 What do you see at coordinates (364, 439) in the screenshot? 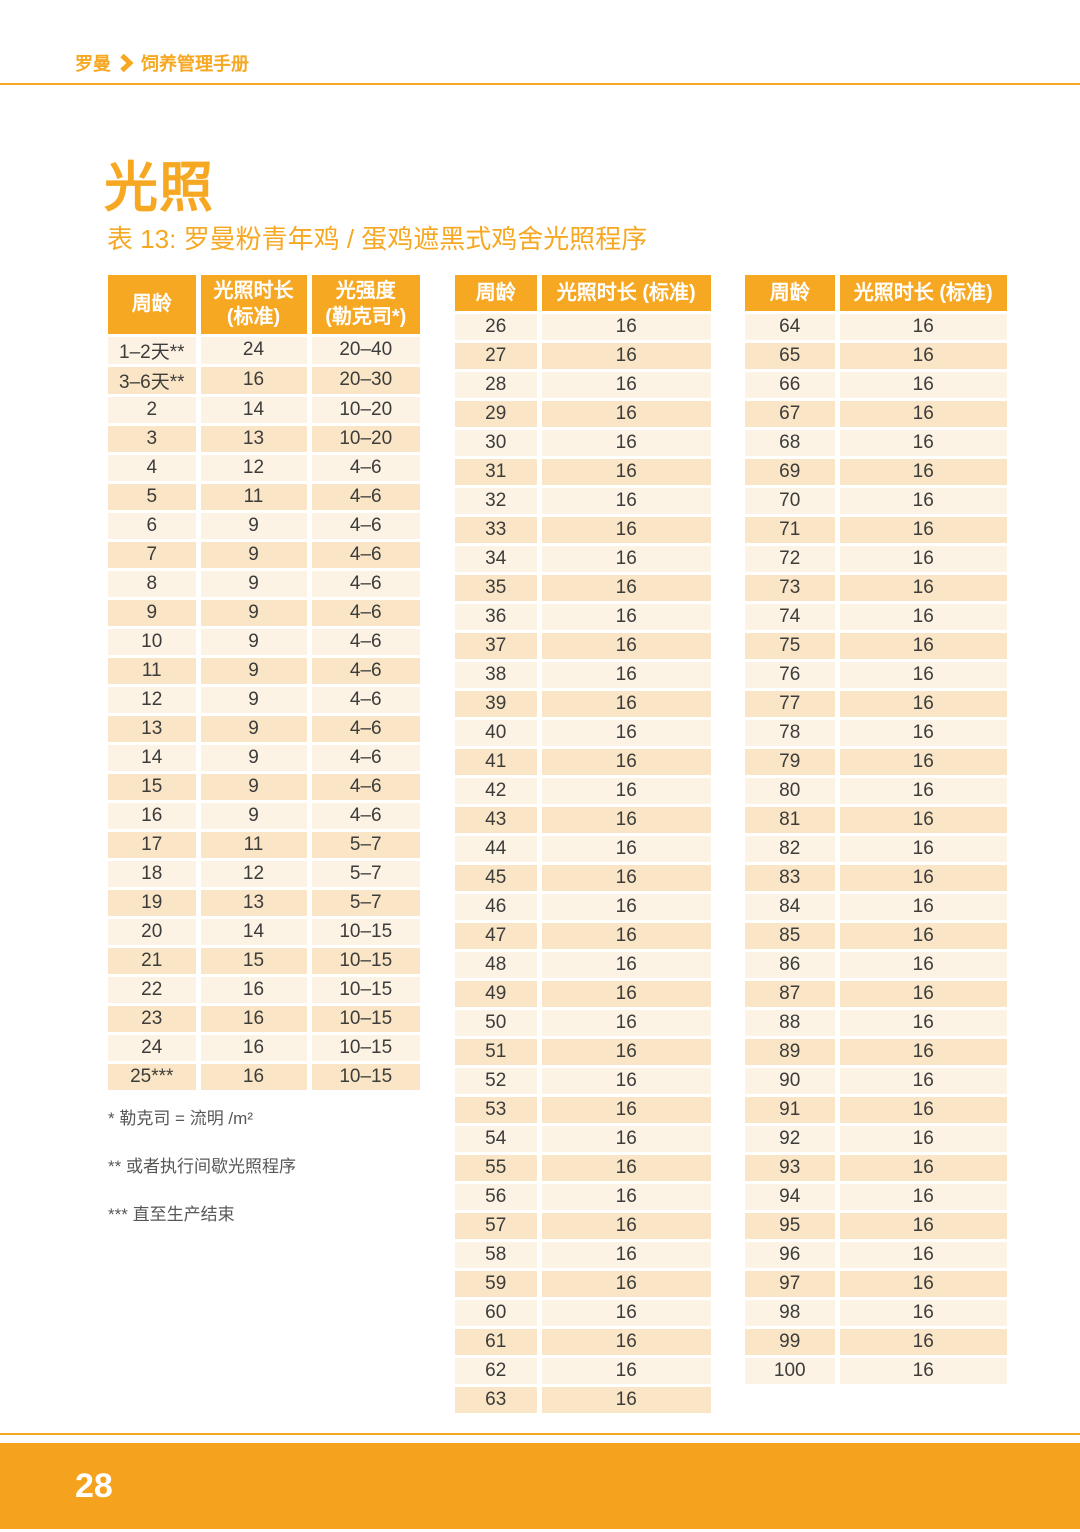
I see `table-cell: 10–20` at bounding box center [364, 439].